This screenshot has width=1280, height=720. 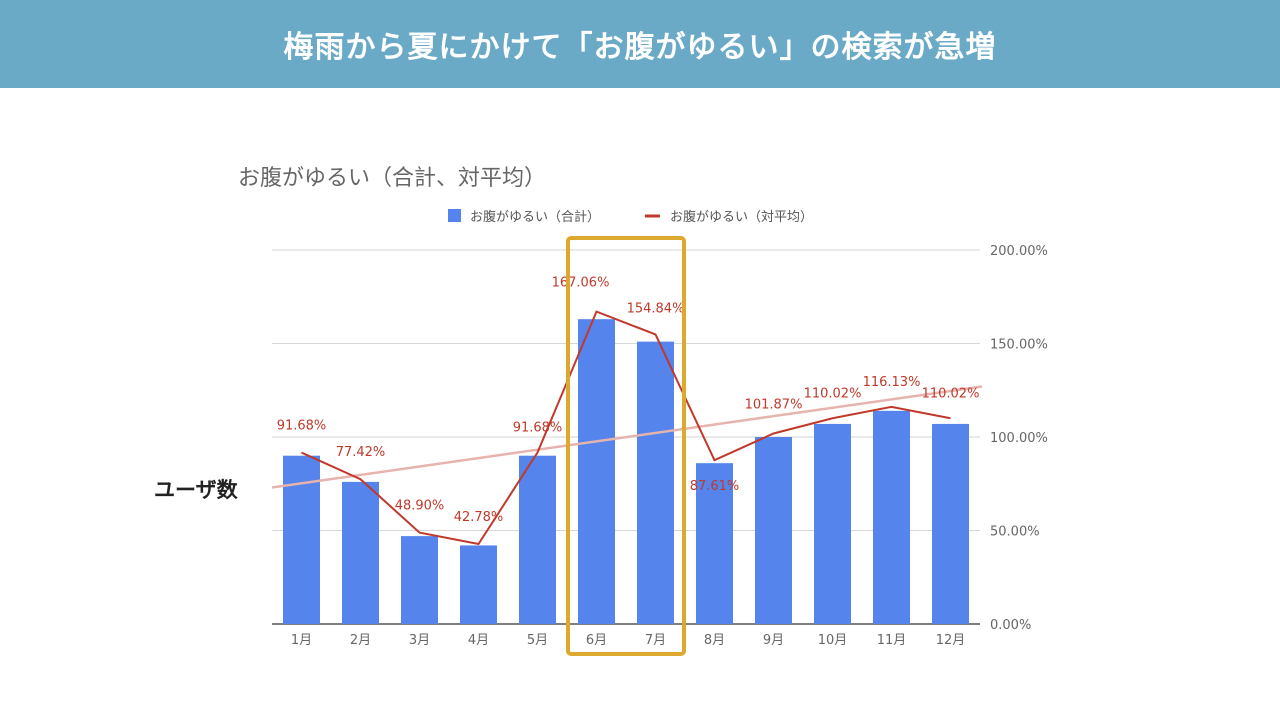 What do you see at coordinates (361, 452) in the screenshot?
I see `data-label: 77.42%` at bounding box center [361, 452].